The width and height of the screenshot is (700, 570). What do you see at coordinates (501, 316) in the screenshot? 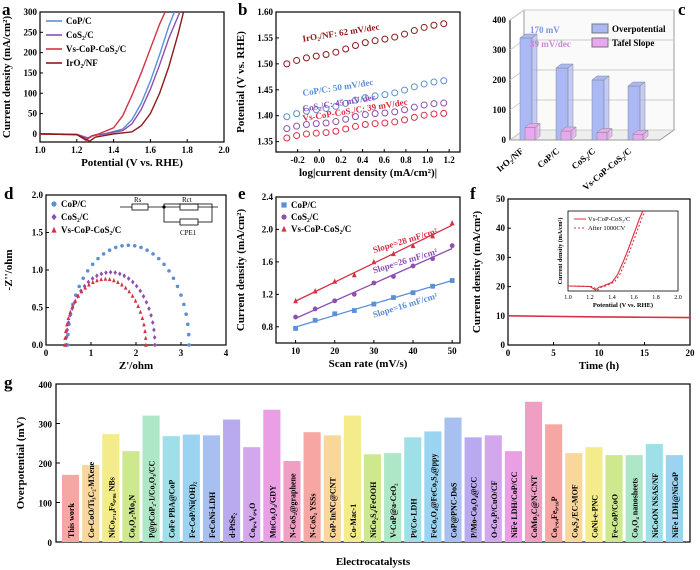
I see `y-tick-label: 10` at bounding box center [501, 316].